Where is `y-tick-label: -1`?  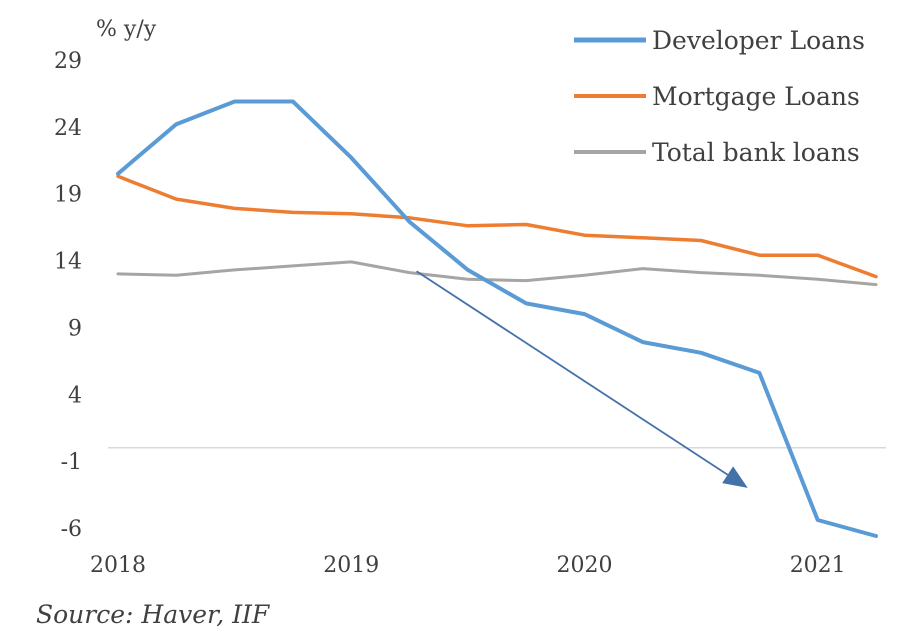 y-tick-label: -1 is located at coordinates (71, 462).